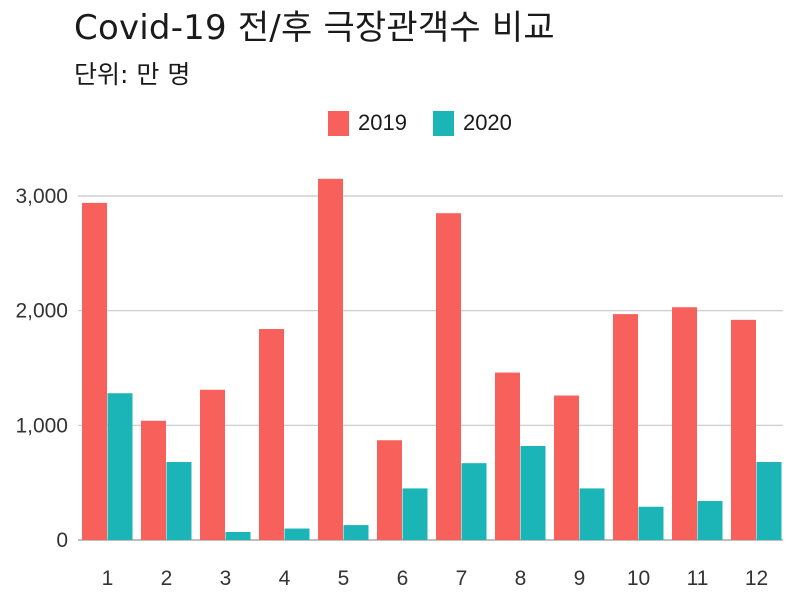 The width and height of the screenshot is (791, 612). Describe the element at coordinates (62, 540) in the screenshot. I see `y-tick-label: 0` at that location.